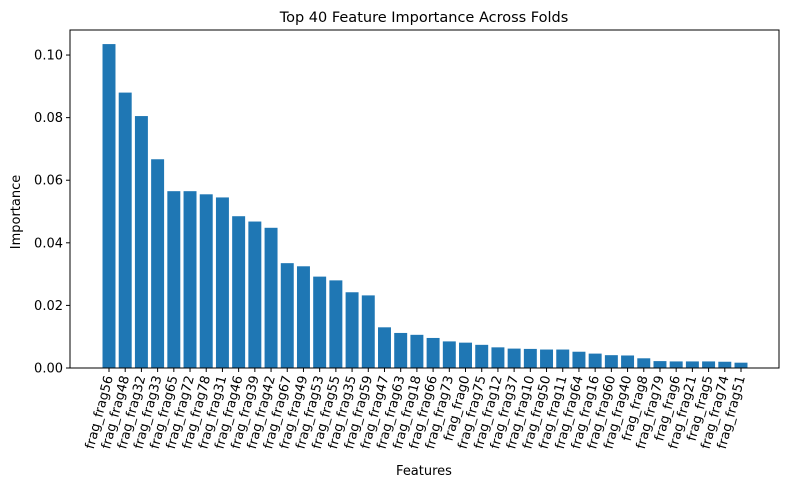  Describe the element at coordinates (48, 369) in the screenshot. I see `y-tick-label: 0.00` at that location.